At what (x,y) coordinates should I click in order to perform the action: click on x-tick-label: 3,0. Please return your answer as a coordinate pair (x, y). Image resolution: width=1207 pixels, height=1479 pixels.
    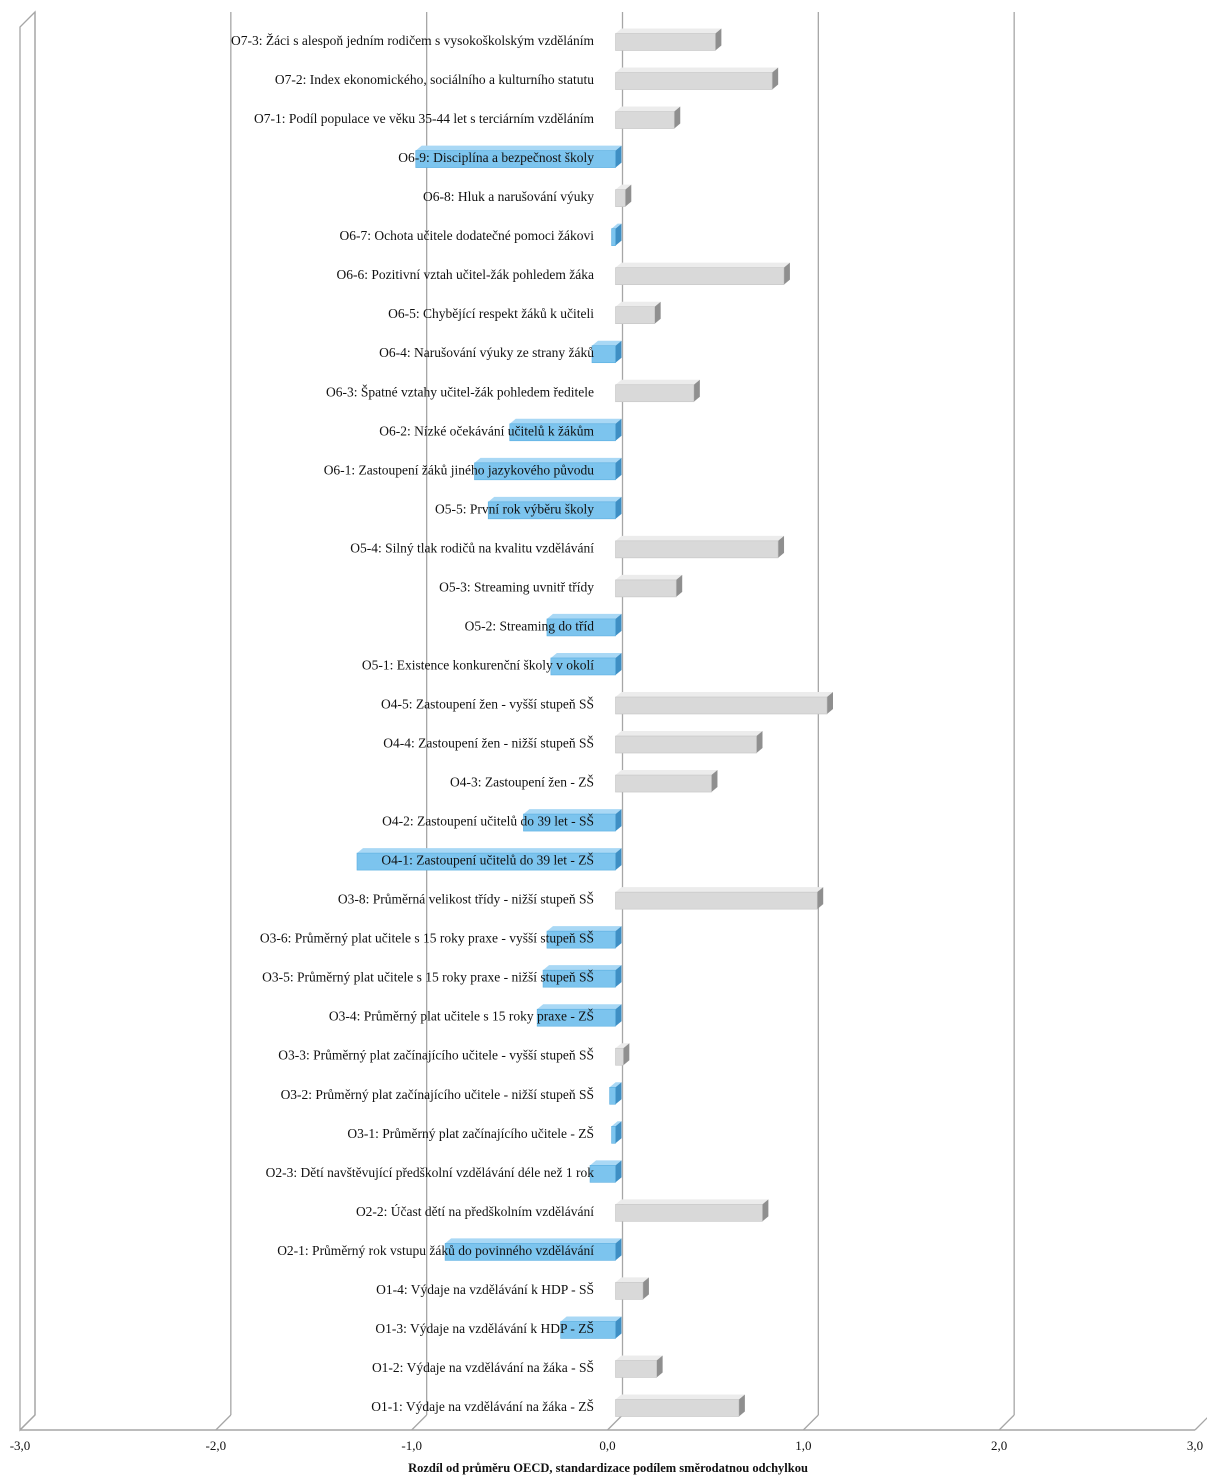
    Looking at the image, I should click on (1195, 1445).